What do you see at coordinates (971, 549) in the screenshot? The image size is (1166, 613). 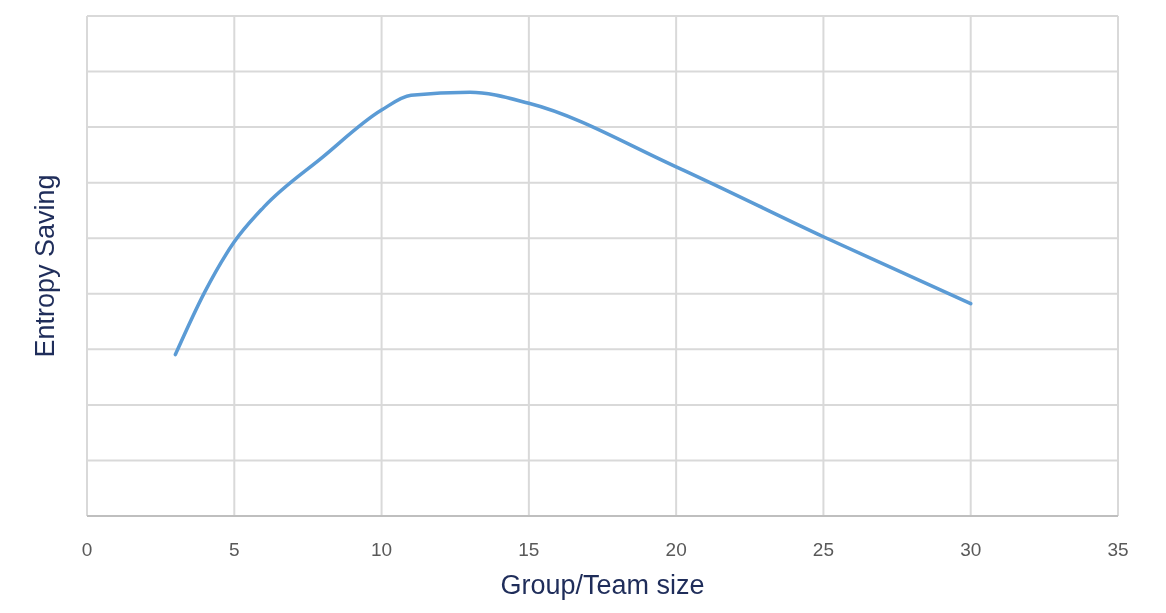 I see `x-tick-label: 30` at bounding box center [971, 549].